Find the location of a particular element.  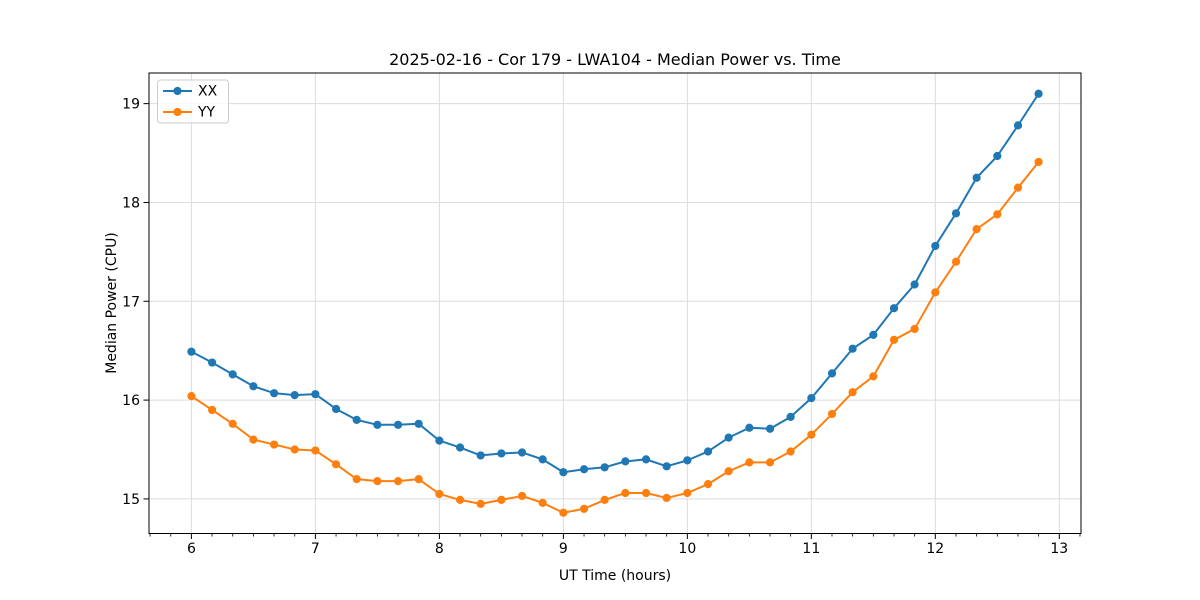

y-tick-label: 18 is located at coordinates (131, 203).